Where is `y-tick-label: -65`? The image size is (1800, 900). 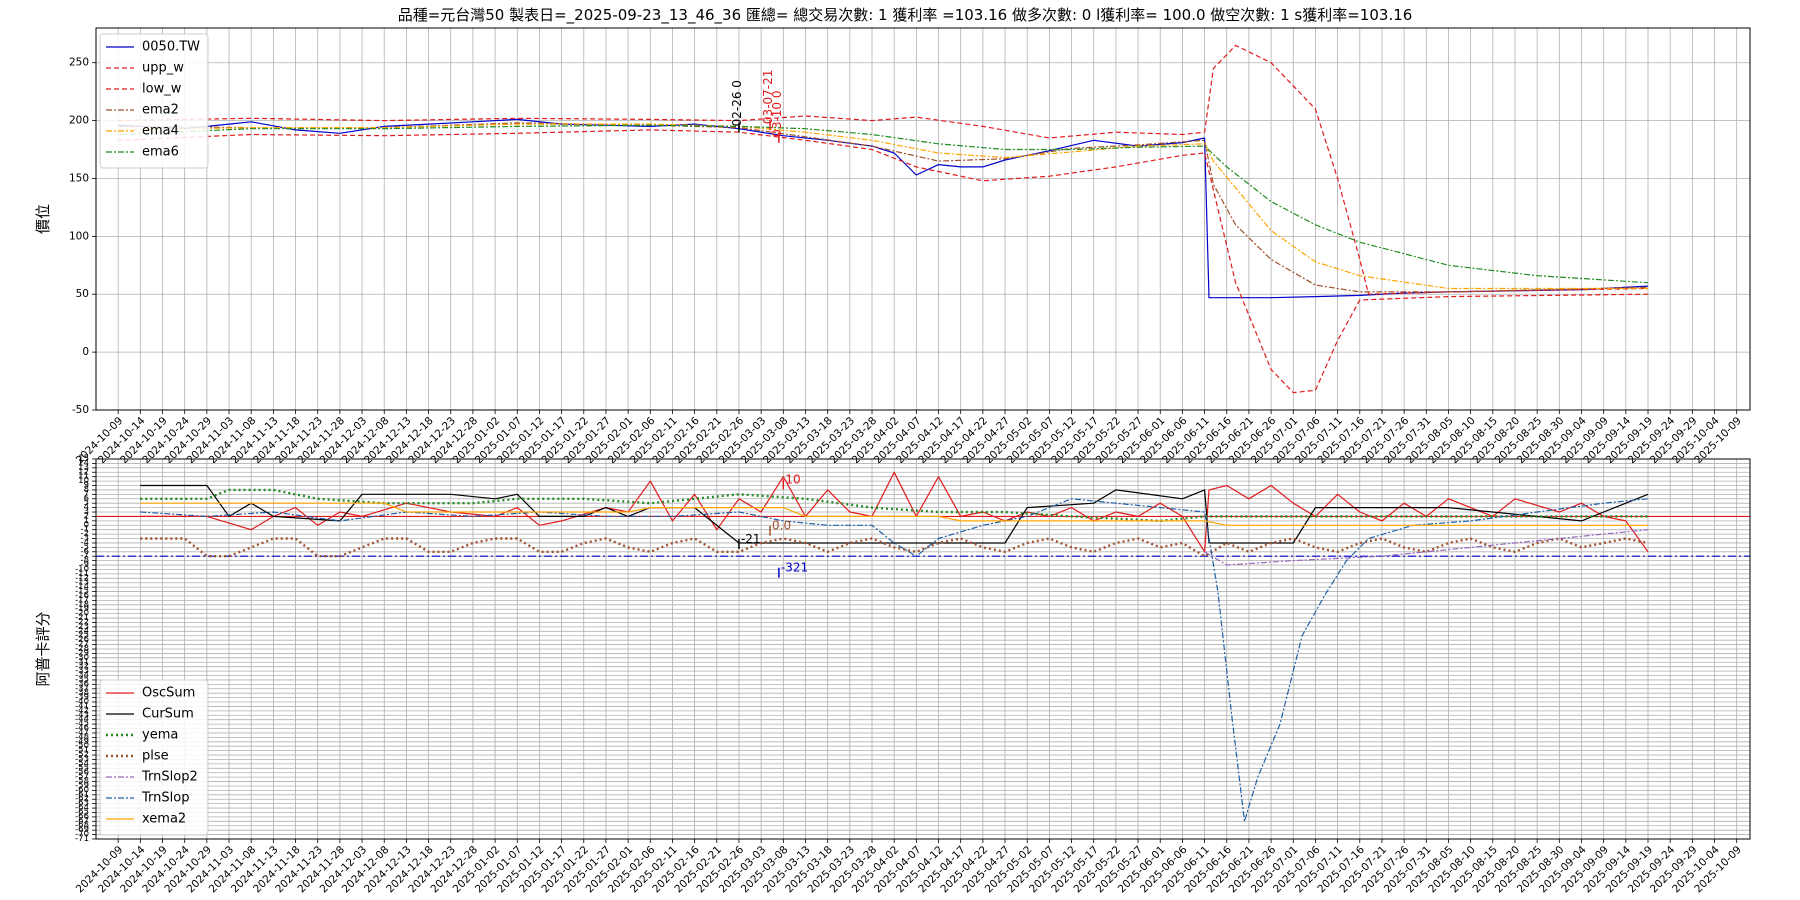
y-tick-label: -65 is located at coordinates (82, 812).